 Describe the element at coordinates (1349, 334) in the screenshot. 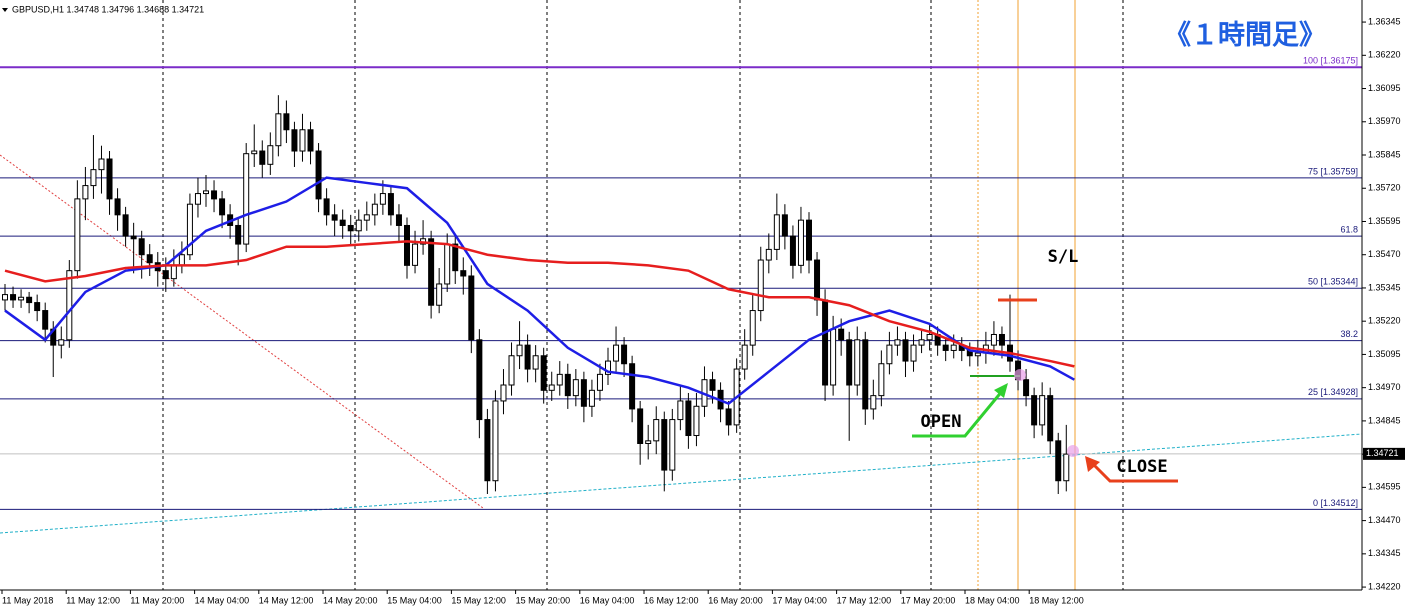

I see `fib-label: 38.2` at that location.